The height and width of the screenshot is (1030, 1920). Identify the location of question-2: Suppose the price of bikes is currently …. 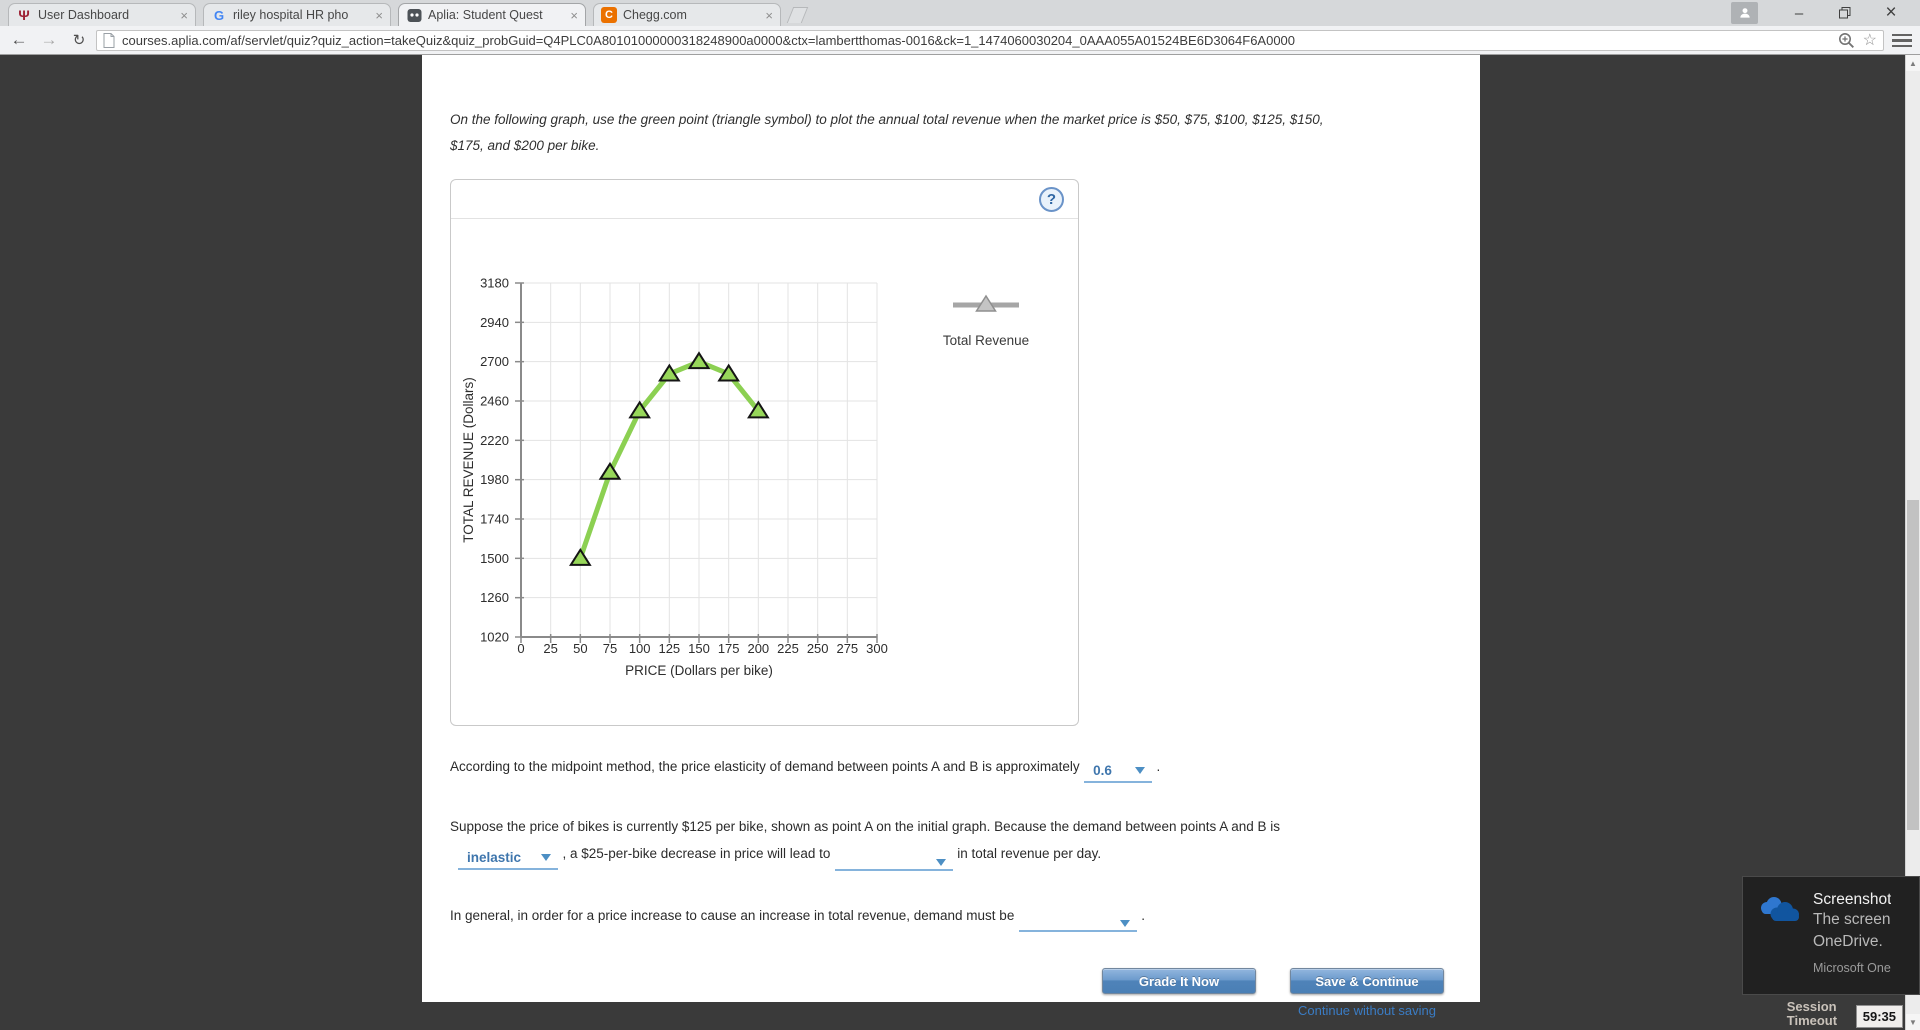
(955, 845).